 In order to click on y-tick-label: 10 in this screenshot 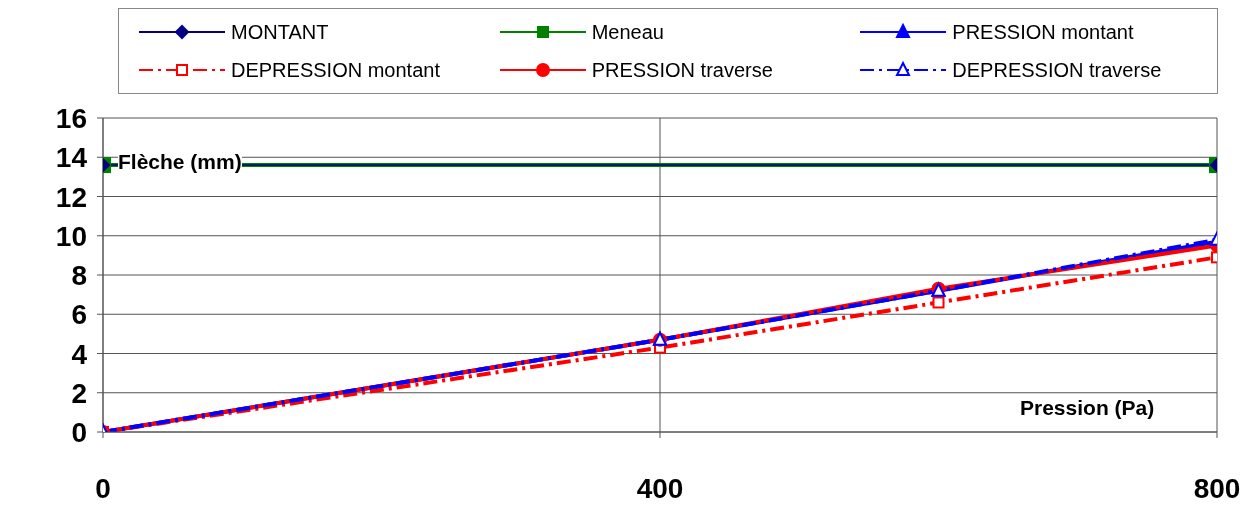, I will do `click(71, 236)`.